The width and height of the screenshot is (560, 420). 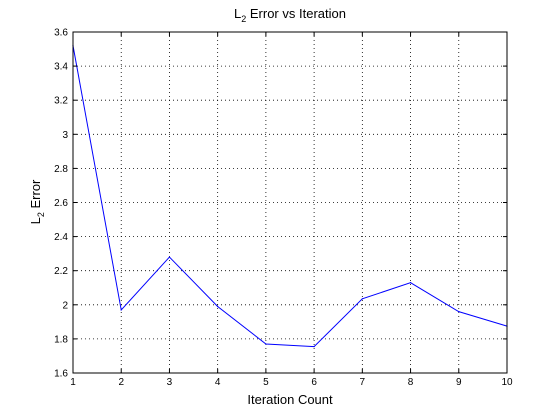 I want to click on y-axis-label-rest: Error, so click(x=35, y=195).